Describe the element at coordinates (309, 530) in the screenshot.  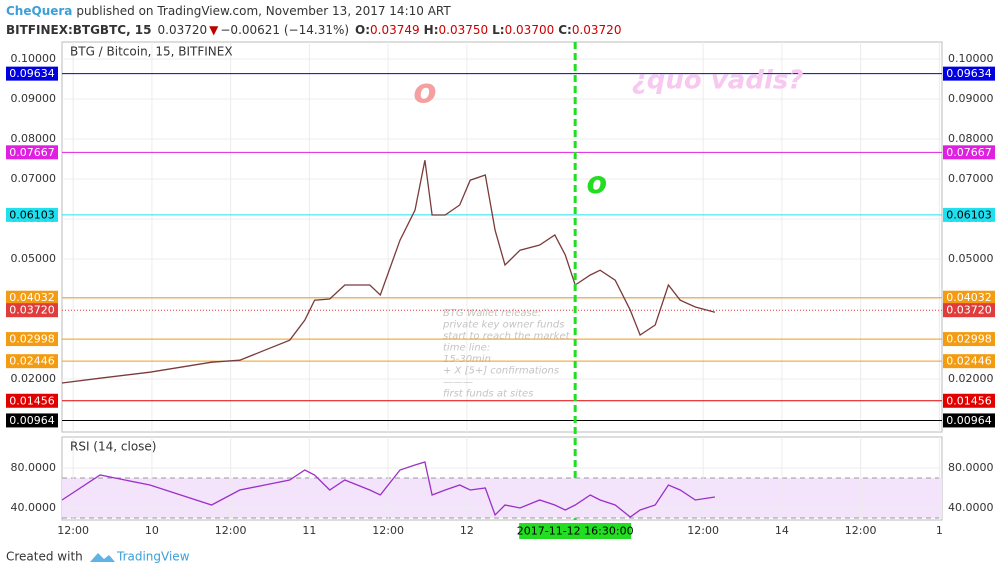
I see `x-tick-label: 11` at that location.